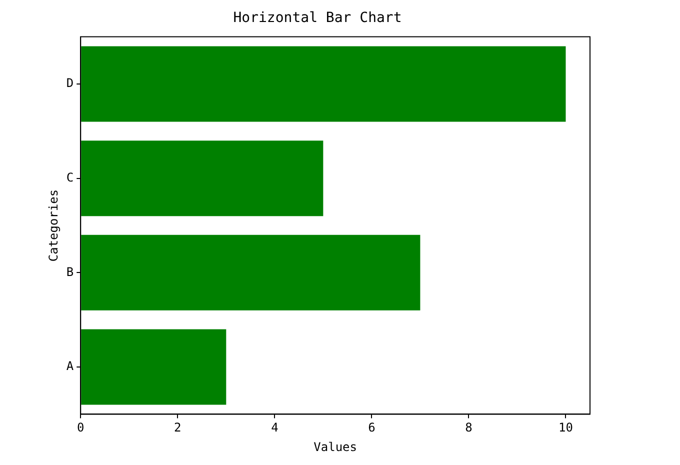 This screenshot has width=680, height=465. I want to click on y-tick-label: B, so click(70, 271).